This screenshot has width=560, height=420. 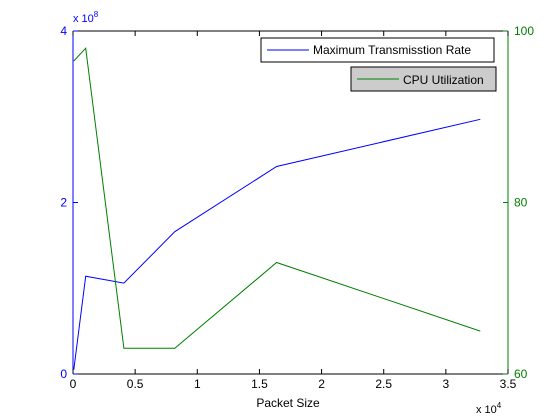 What do you see at coordinates (86, 17) in the screenshot?
I see `left-y-axis-exponent: x 108` at bounding box center [86, 17].